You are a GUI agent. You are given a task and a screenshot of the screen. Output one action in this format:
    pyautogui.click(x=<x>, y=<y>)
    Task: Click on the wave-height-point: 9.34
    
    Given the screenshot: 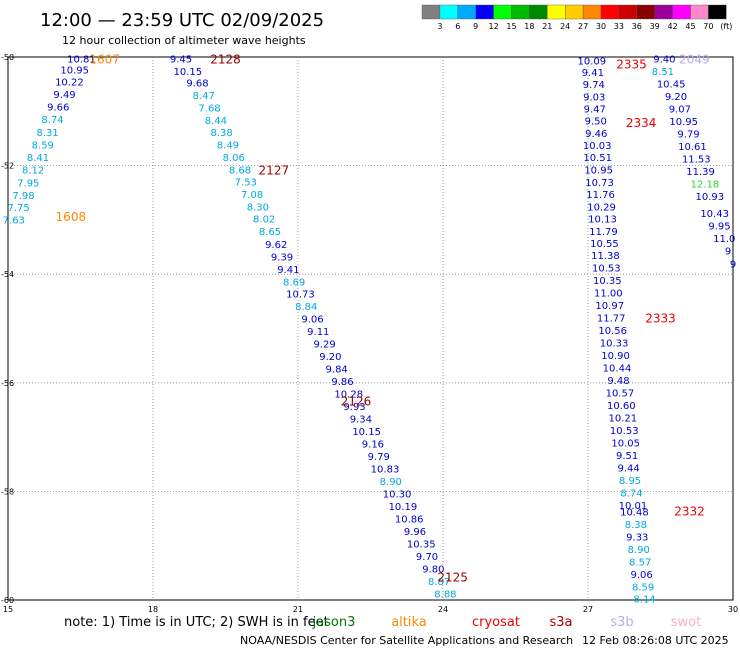 What is the action you would take?
    pyautogui.click(x=361, y=420)
    